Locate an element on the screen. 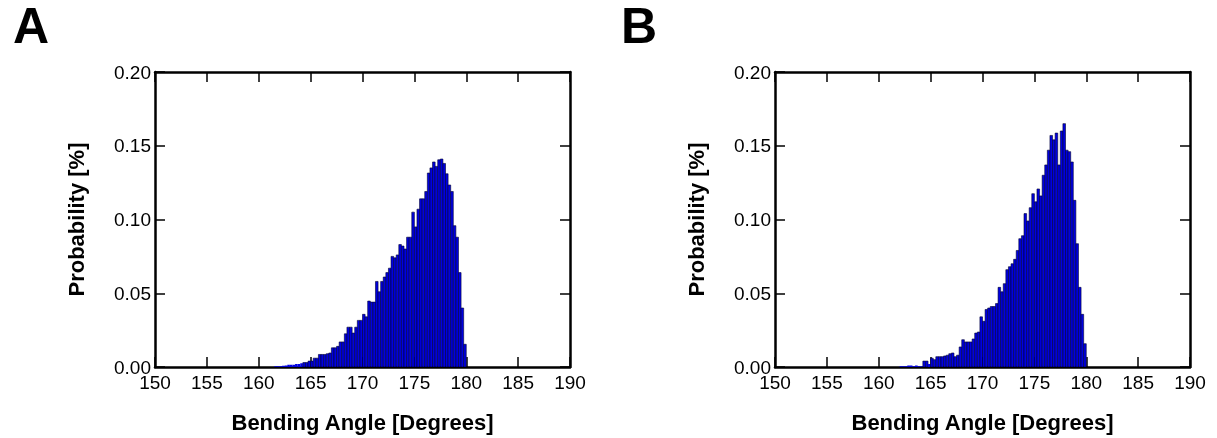 This screenshot has height=438, width=1217. chart-title: A is located at coordinates (31, 27).